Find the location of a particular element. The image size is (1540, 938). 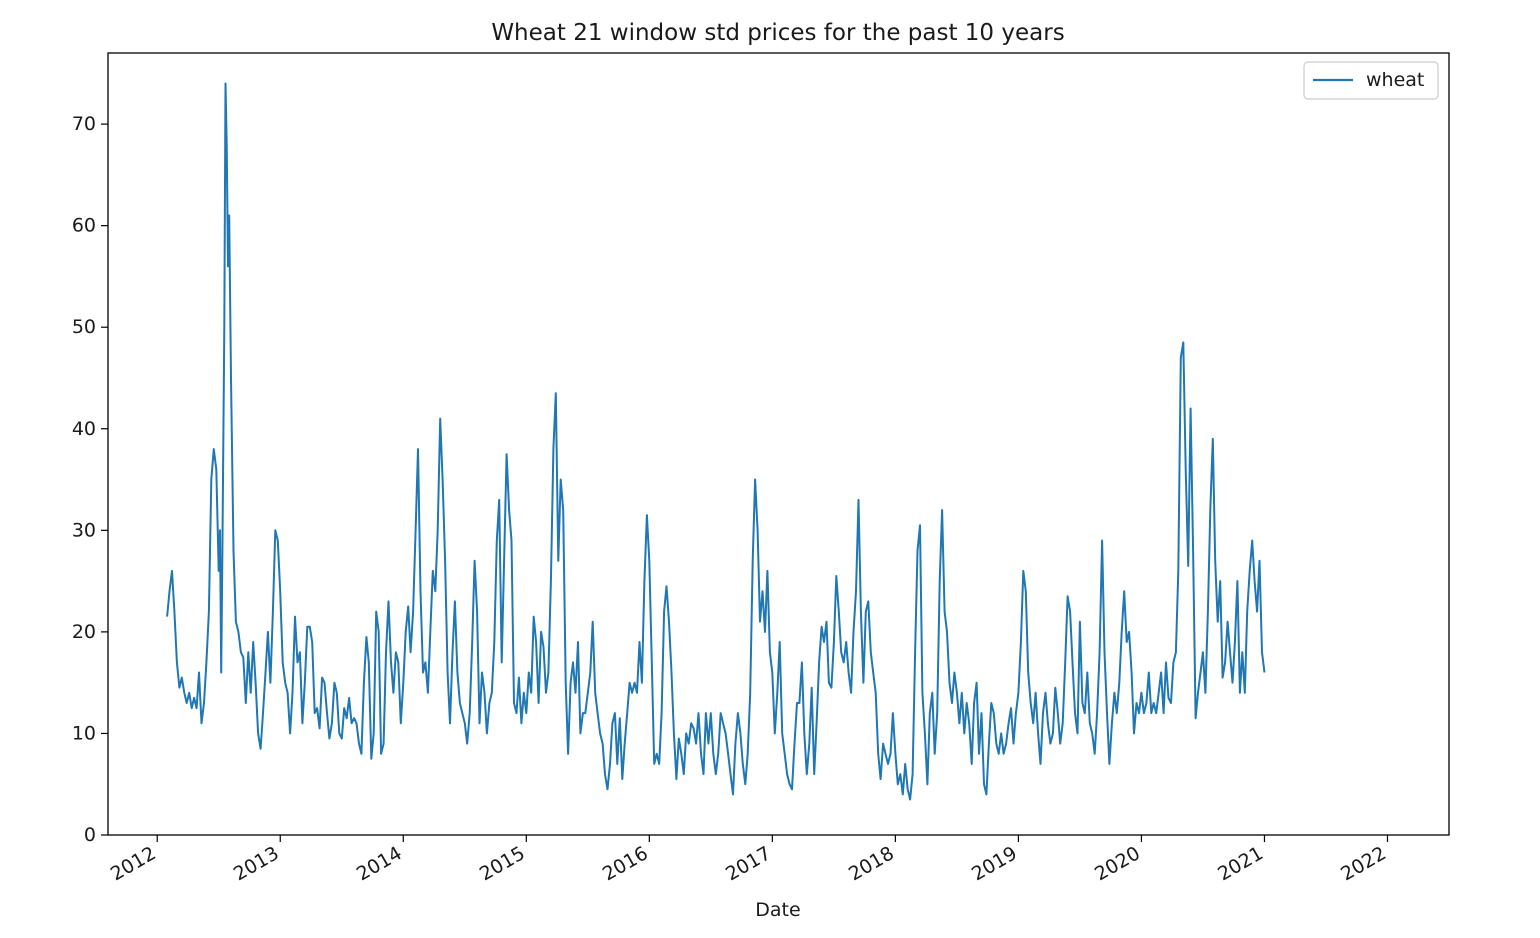

y-tick-label: 50 is located at coordinates (84, 327).